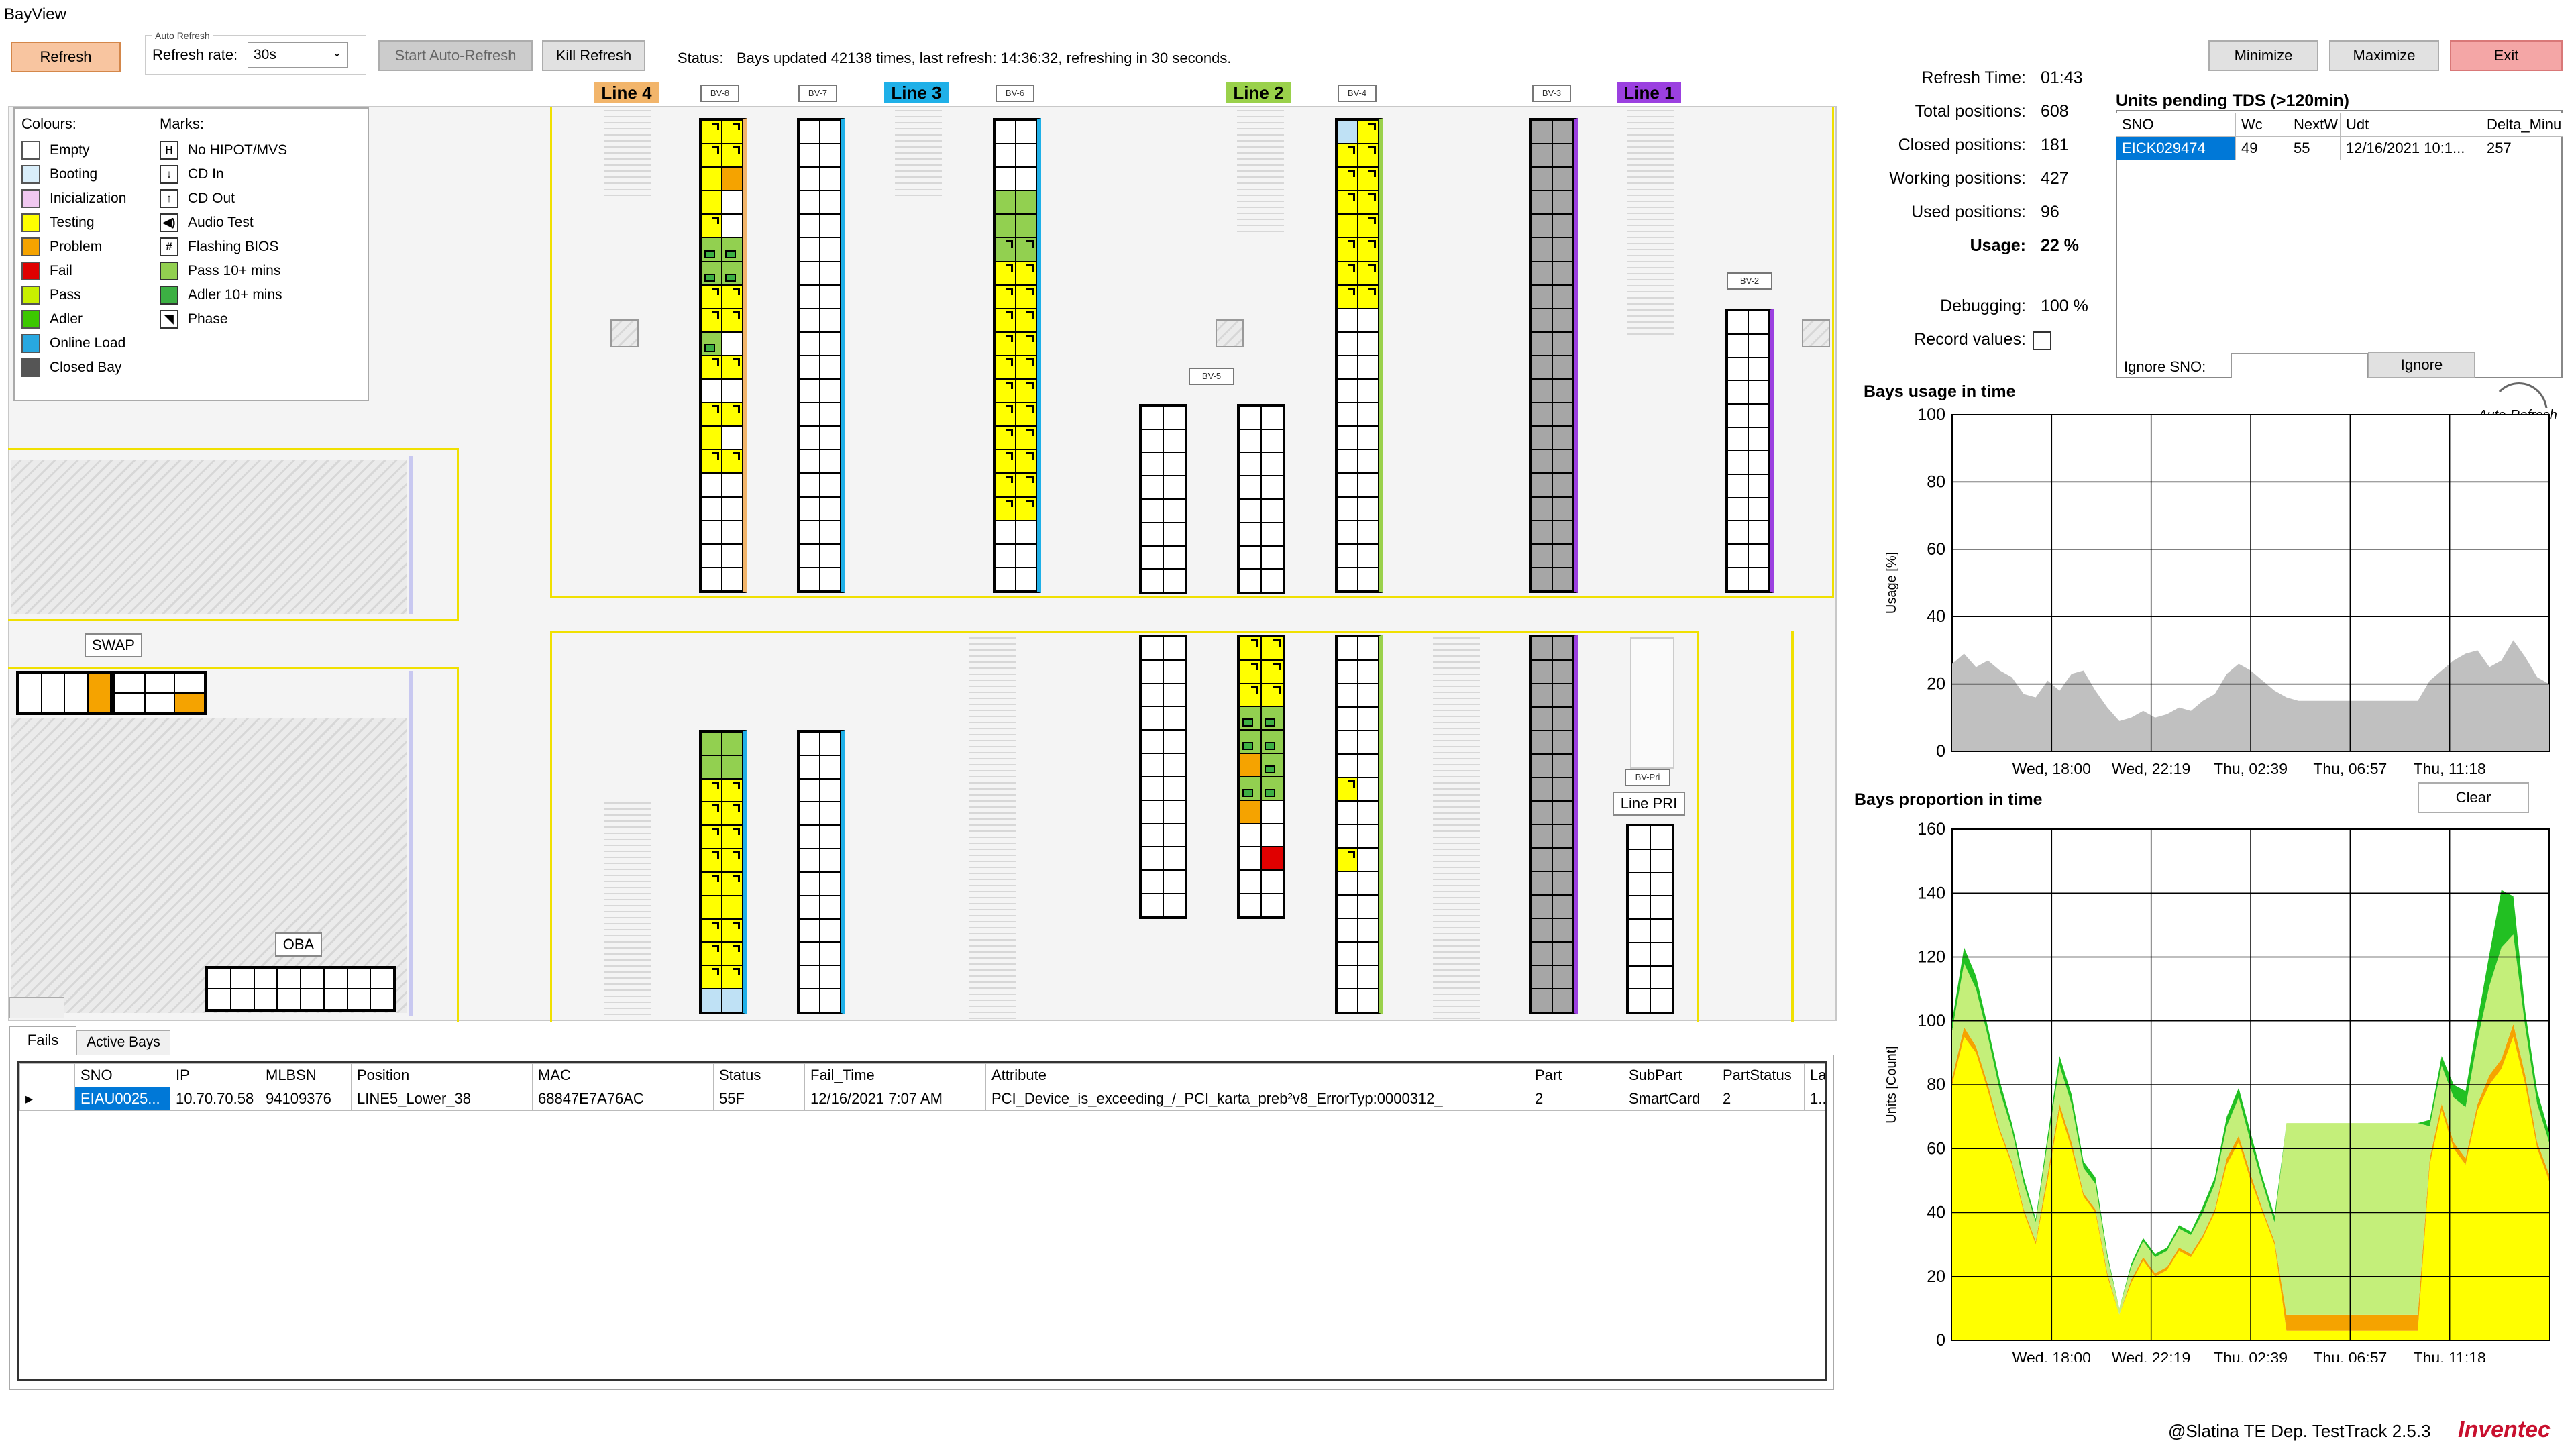 The height and width of the screenshot is (1449, 2576). I want to click on column-header-fail-time: Fail_Time, so click(895, 1075).